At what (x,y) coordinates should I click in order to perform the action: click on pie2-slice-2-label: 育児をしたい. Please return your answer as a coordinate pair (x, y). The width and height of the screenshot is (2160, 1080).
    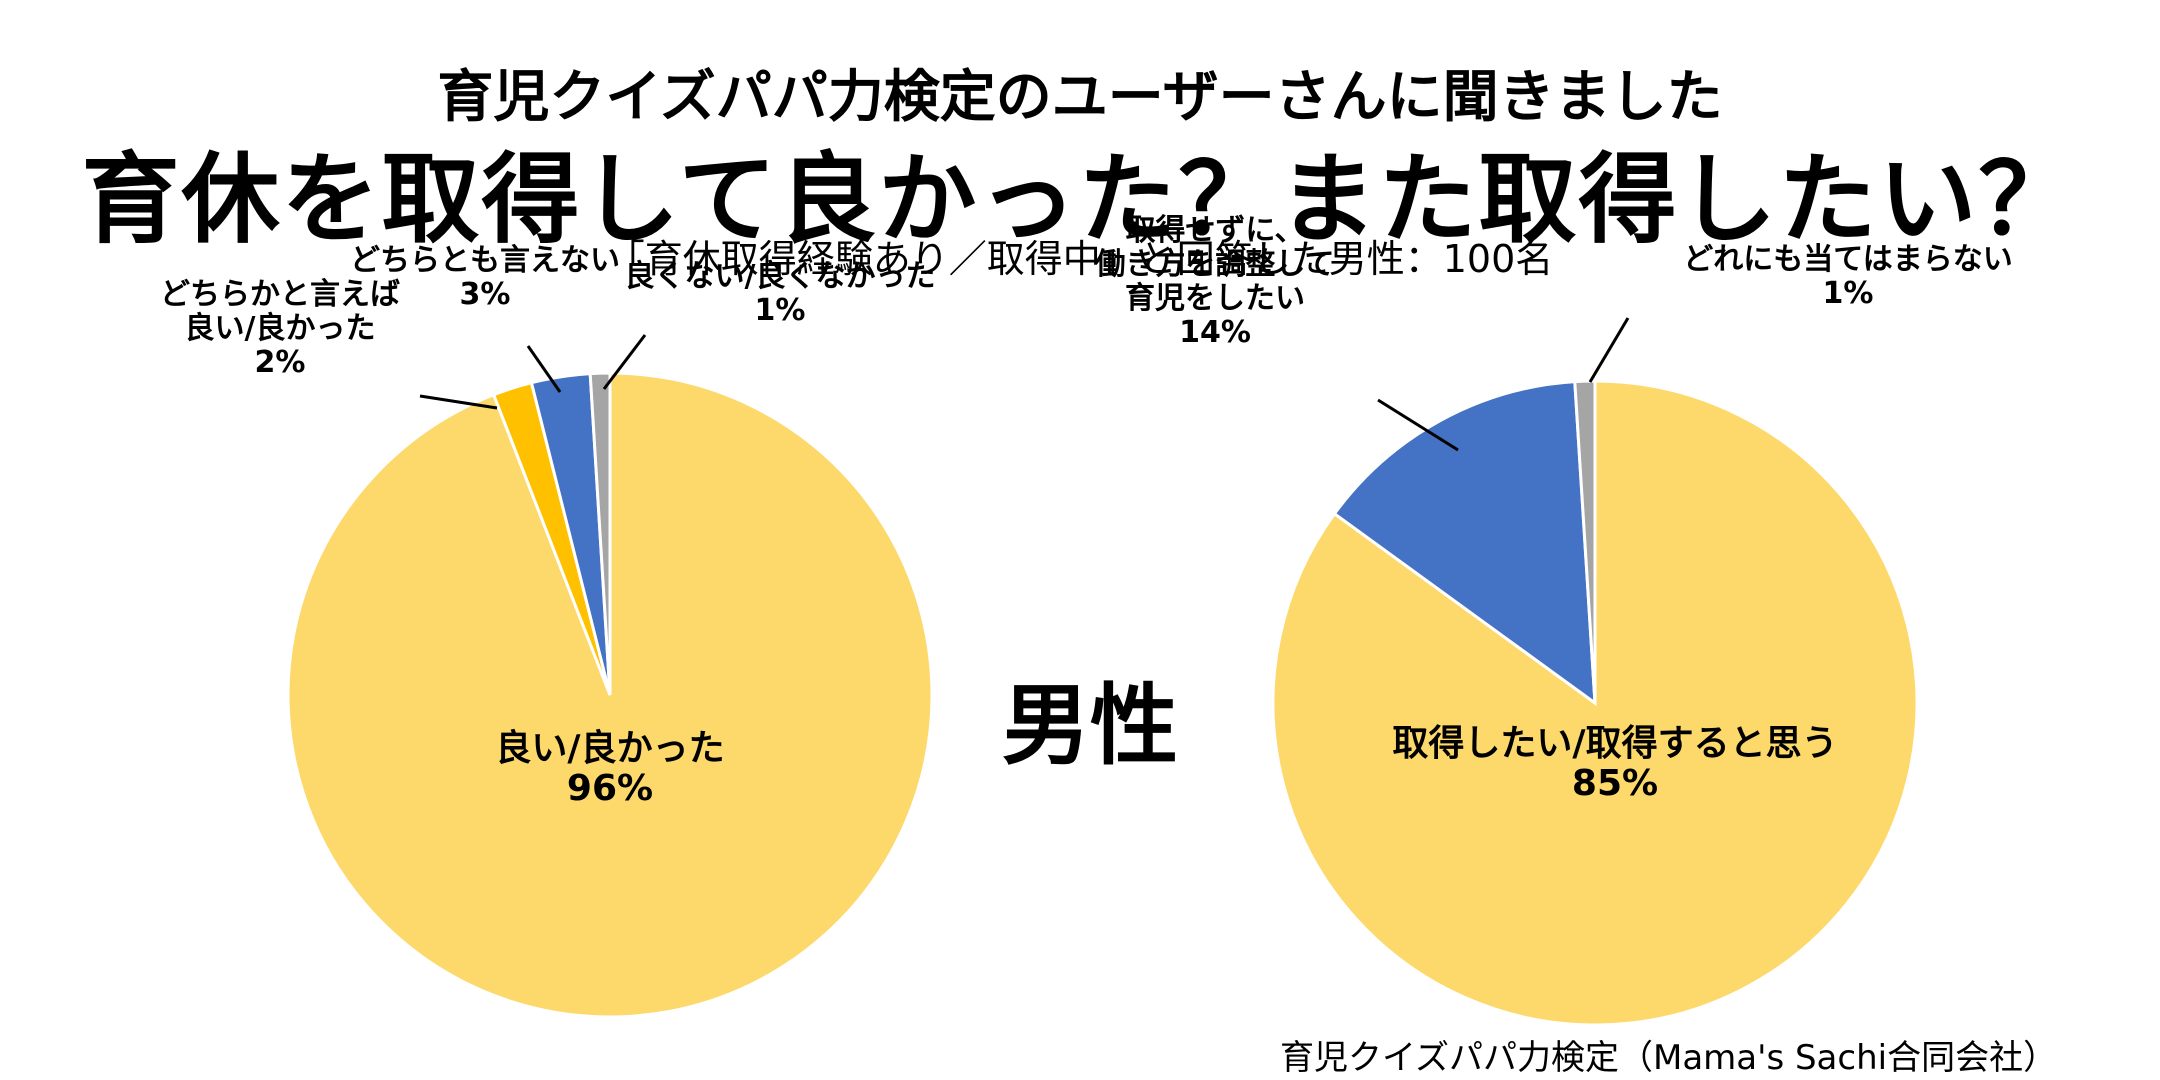
    Looking at the image, I should click on (1215, 298).